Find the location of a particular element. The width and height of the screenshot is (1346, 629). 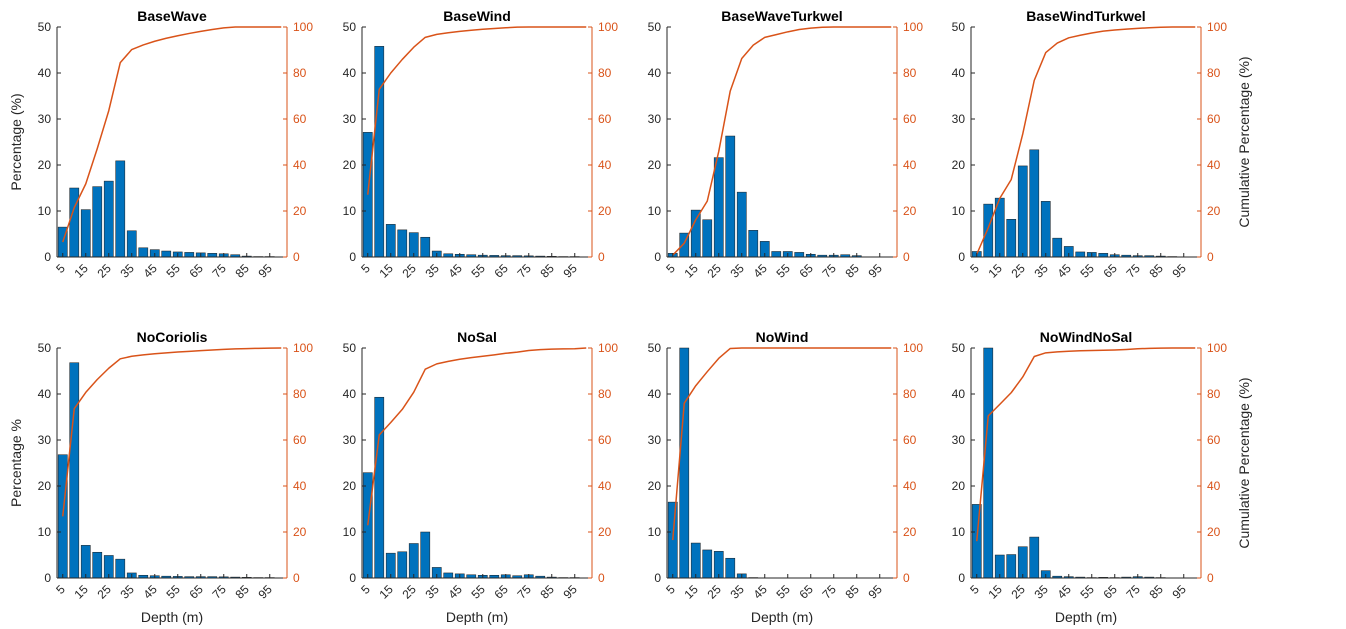

x-axis-label: Depth (m) is located at coordinates (1086, 617).